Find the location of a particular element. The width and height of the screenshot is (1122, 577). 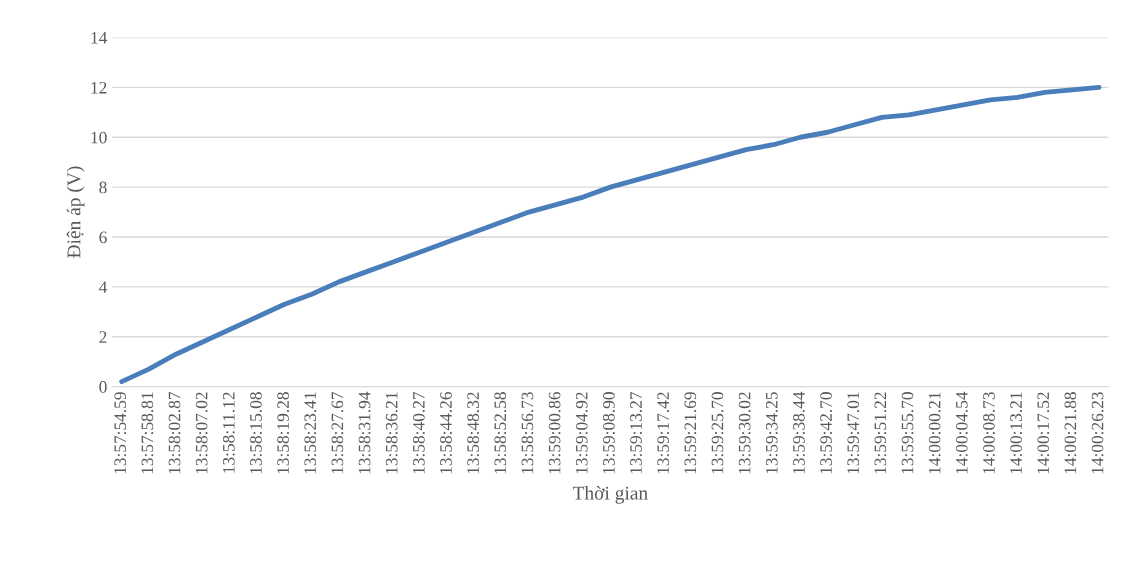

x-tick-label: 14:00:26.23 is located at coordinates (1097, 433).